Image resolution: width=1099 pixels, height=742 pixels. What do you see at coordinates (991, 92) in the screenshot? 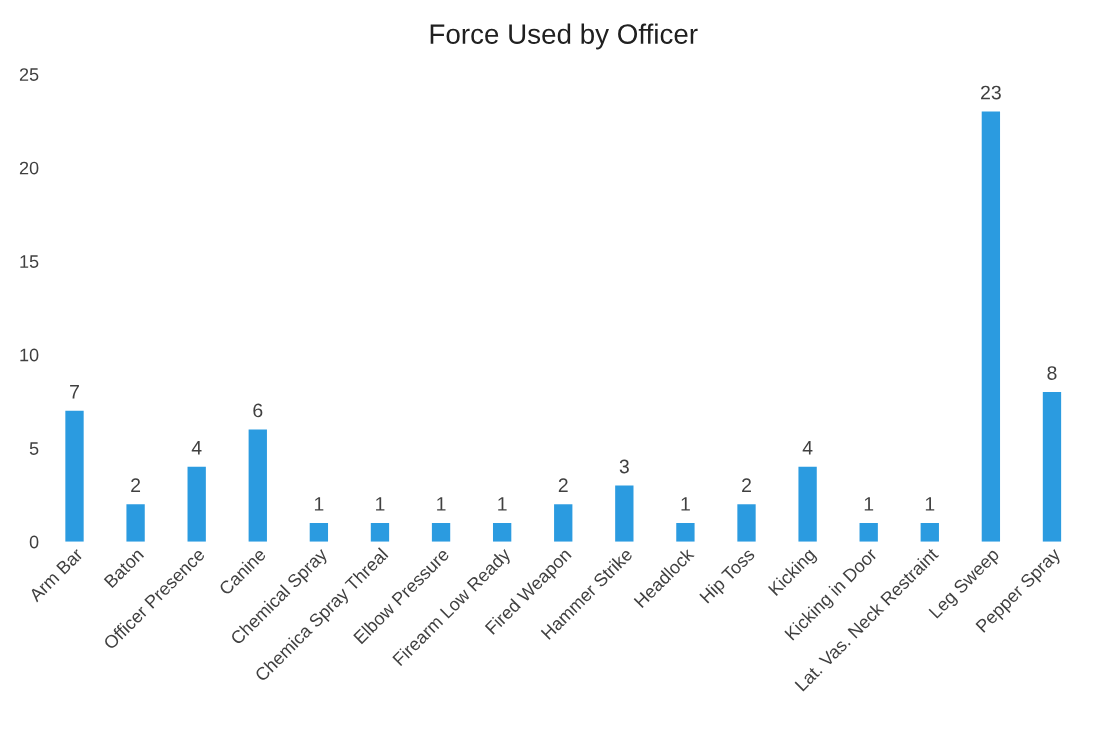
I see `data-label: 23` at bounding box center [991, 92].